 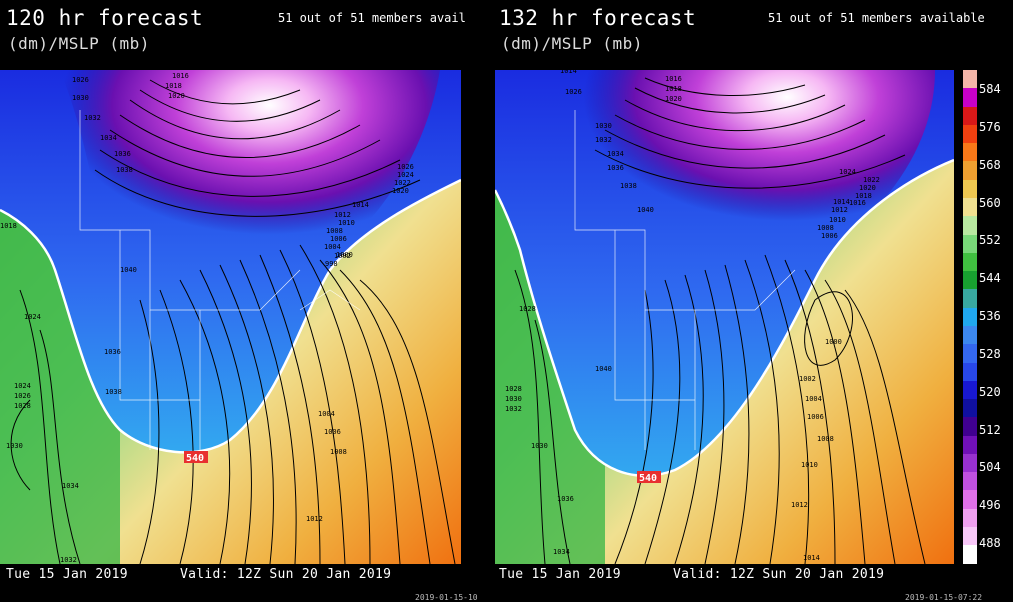 I want to click on colorbar-label: 512, so click(x=990, y=429).